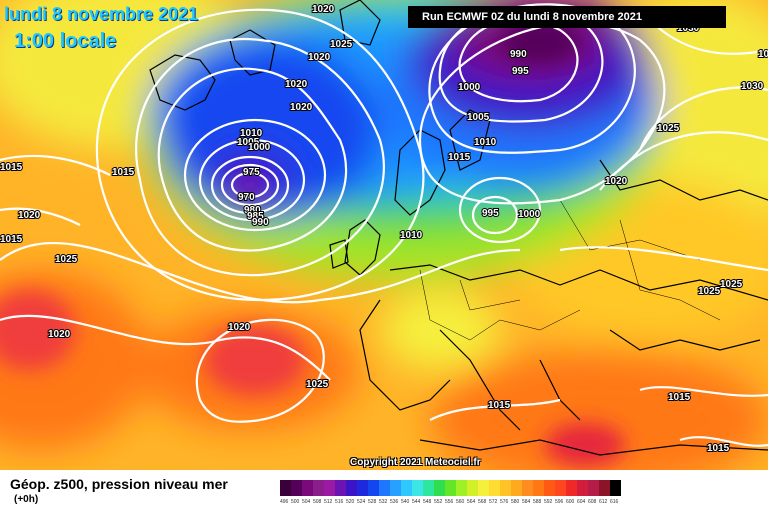 The width and height of the screenshot is (768, 512). What do you see at coordinates (559, 502) in the screenshot?
I see `color-scale-label: 596` at bounding box center [559, 502].